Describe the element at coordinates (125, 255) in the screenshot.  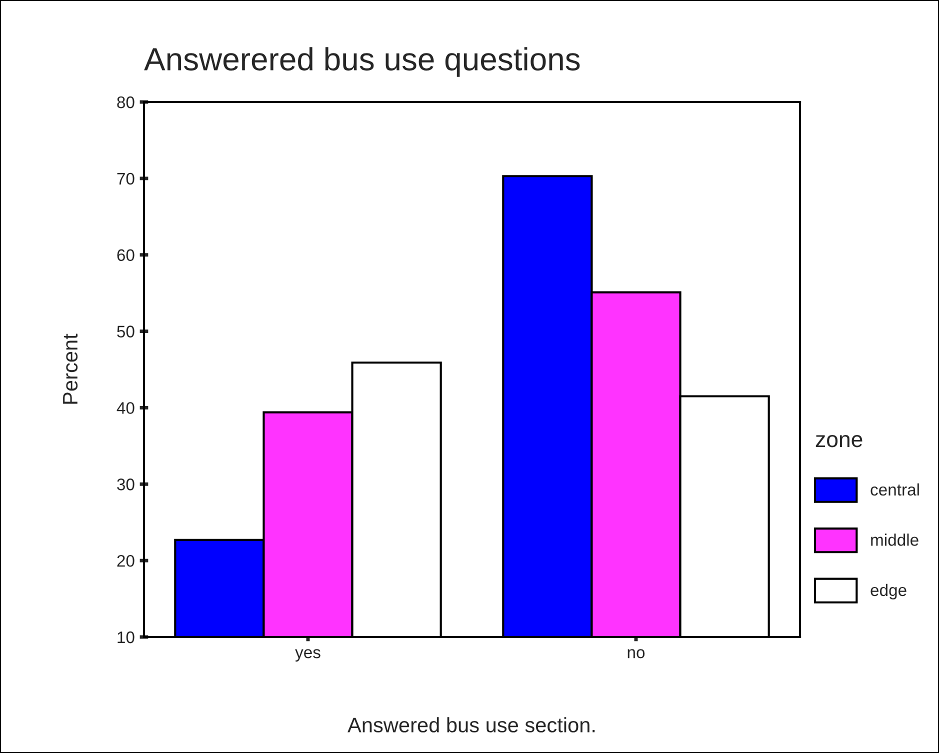
I see `y-tick-label: 60` at that location.